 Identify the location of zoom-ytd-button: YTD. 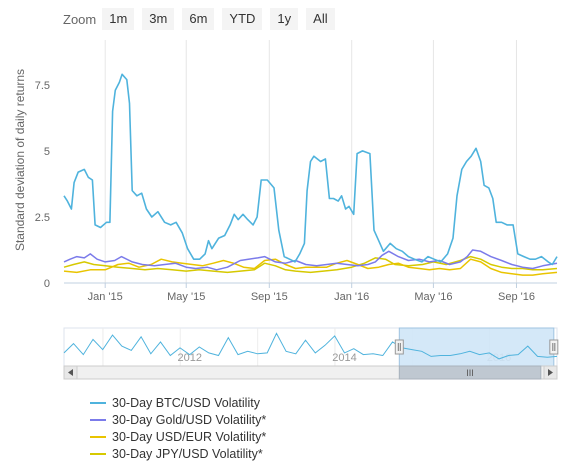
(242, 19).